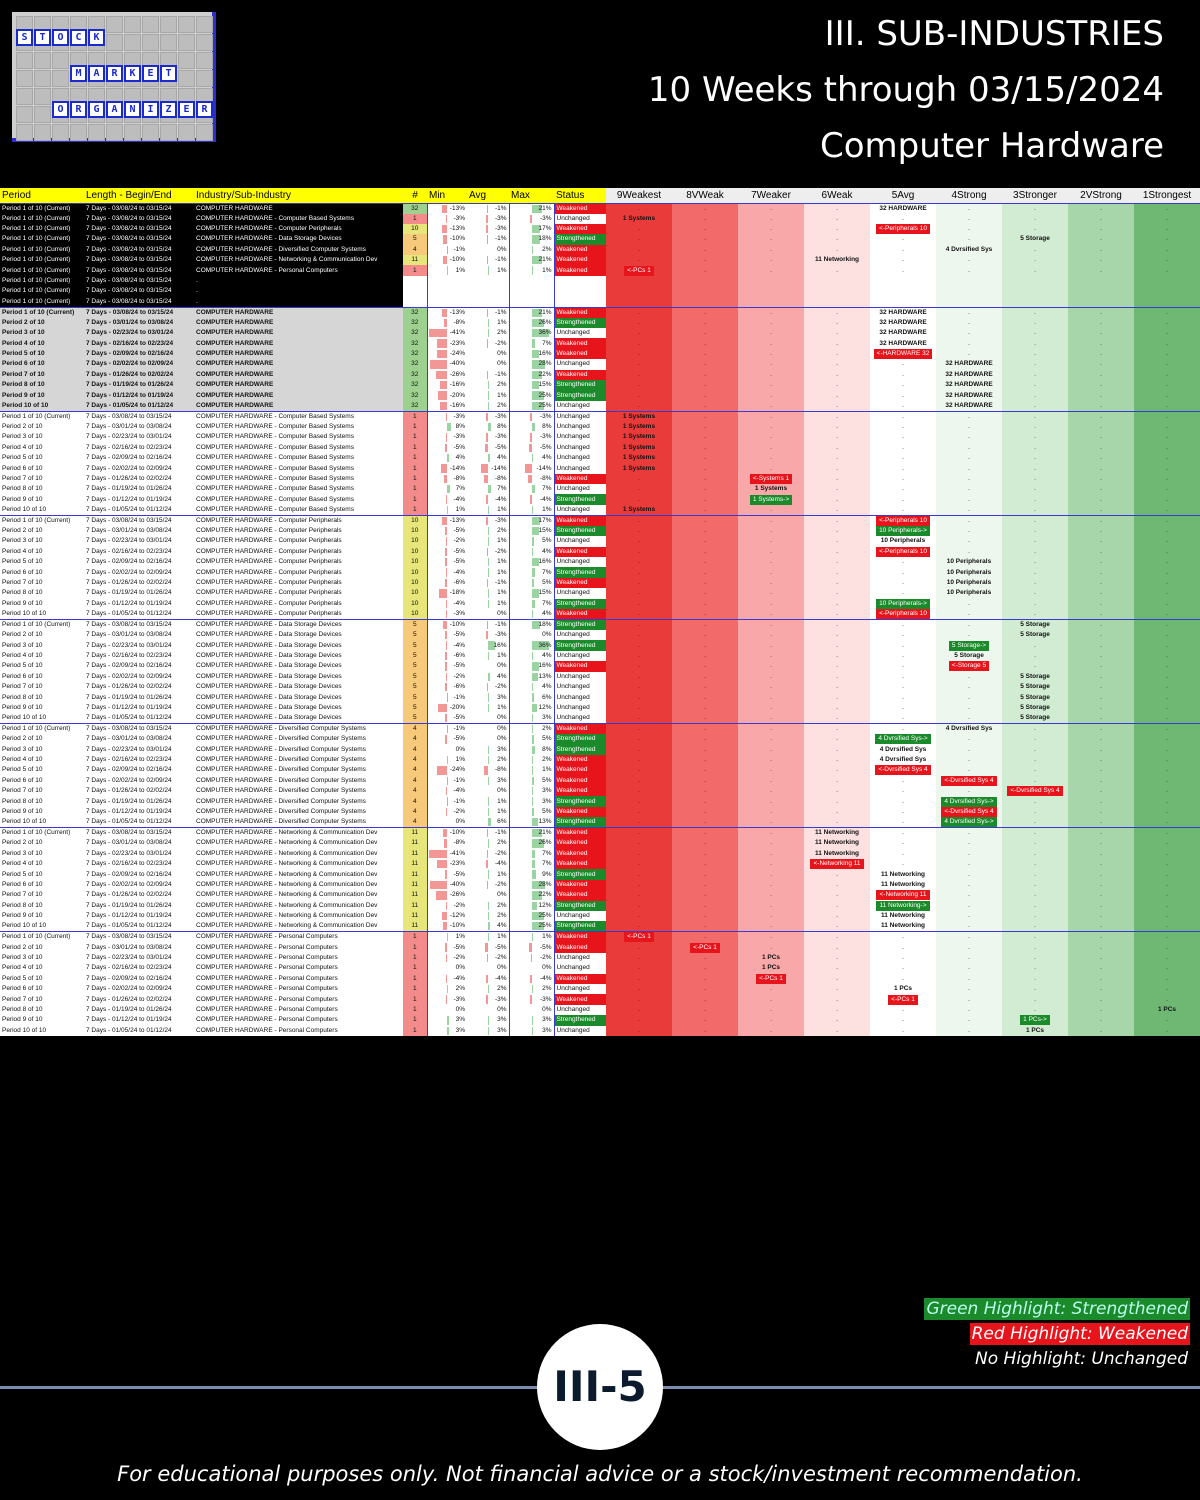 This screenshot has width=1200, height=1500. Describe the element at coordinates (545, 562) in the screenshot. I see `value-text: 16%` at that location.